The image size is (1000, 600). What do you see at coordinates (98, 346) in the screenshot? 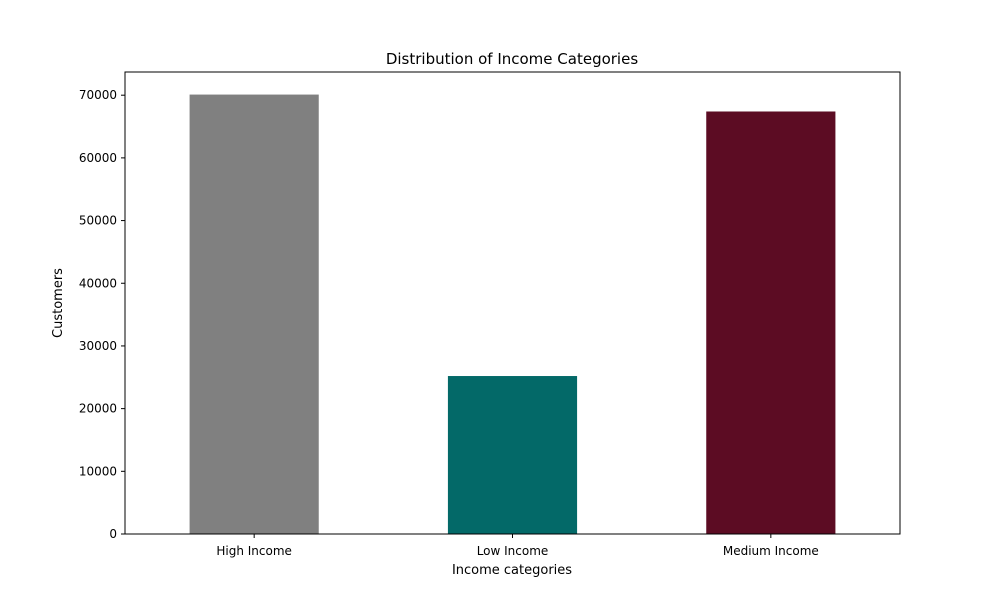
I see `y-tick-label: 30000` at bounding box center [98, 346].